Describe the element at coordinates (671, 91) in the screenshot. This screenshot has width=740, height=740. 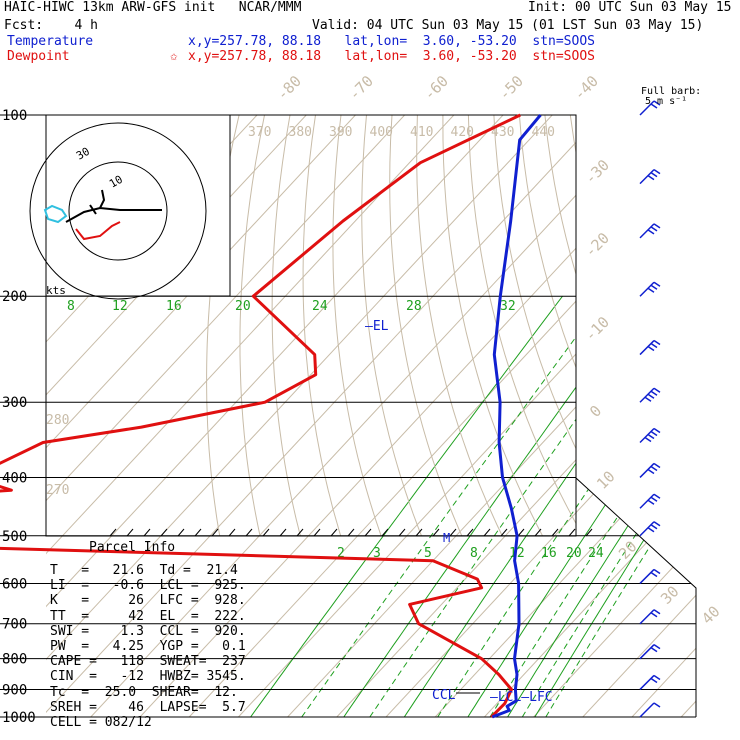
I see `barb-legend-title: Full barb:` at that location.